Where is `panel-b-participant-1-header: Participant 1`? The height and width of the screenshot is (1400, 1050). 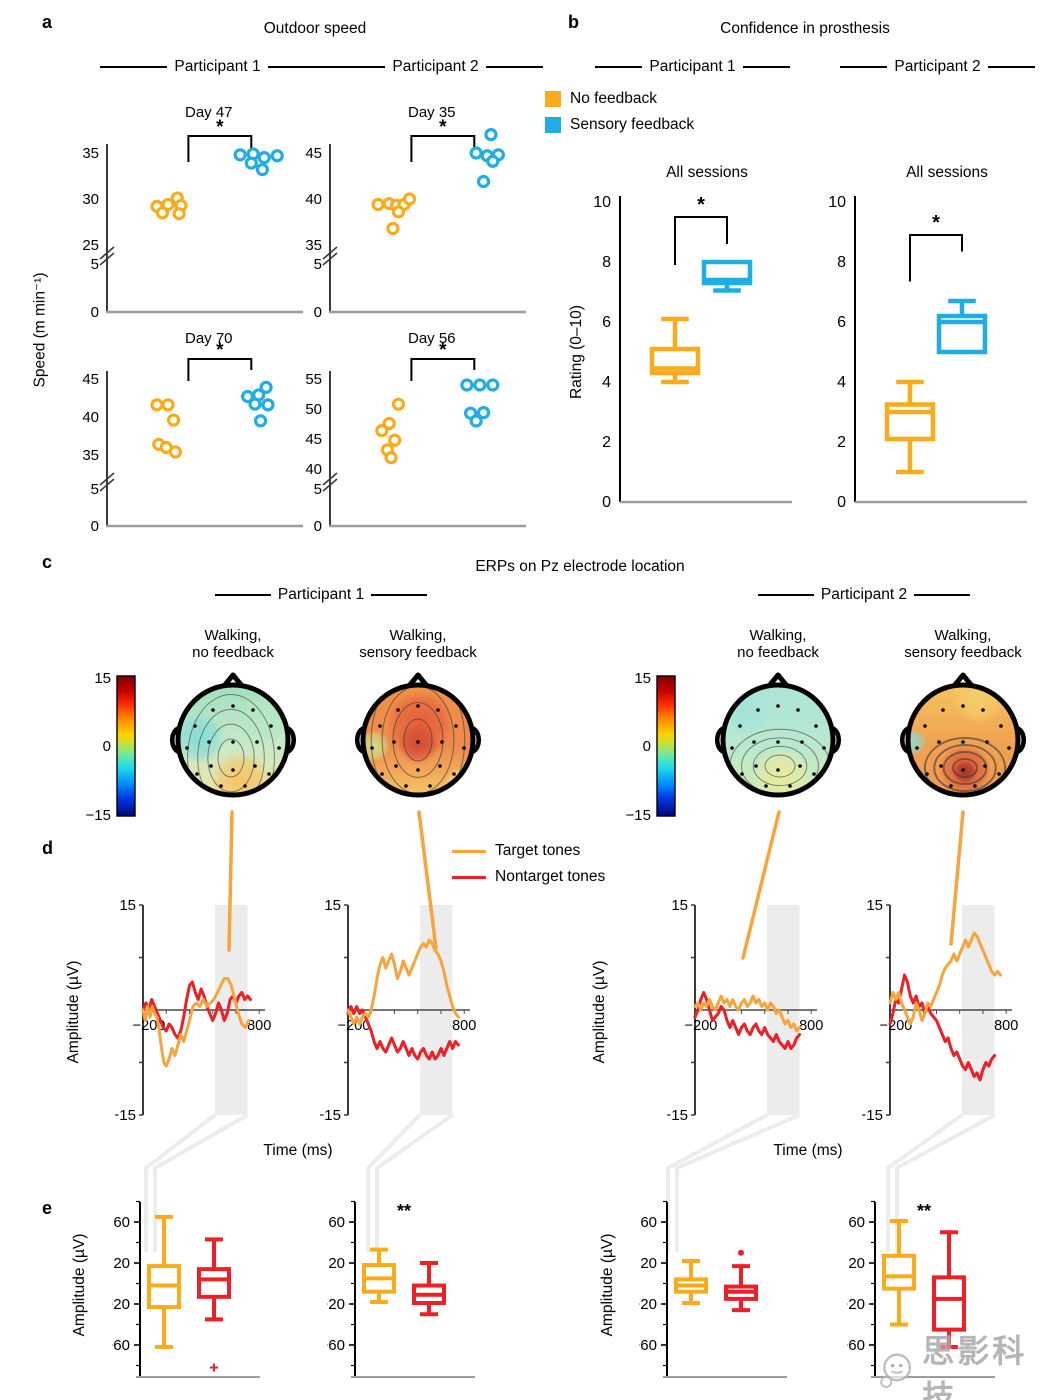 panel-b-participant-1-header: Participant 1 is located at coordinates (693, 67).